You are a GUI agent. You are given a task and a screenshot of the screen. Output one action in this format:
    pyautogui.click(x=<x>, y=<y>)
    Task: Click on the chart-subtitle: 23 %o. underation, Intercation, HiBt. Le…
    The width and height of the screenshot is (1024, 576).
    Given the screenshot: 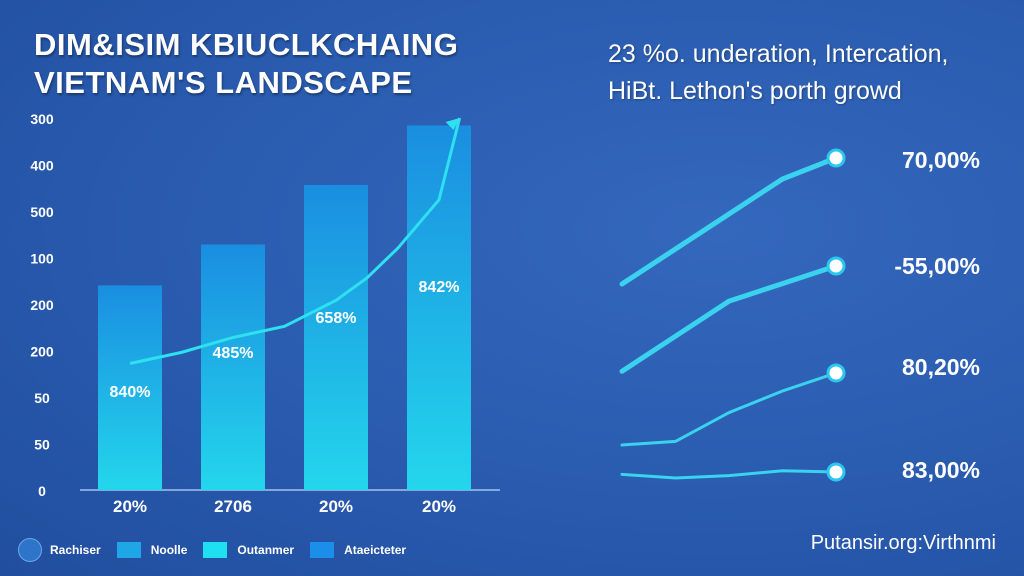 What is the action you would take?
    pyautogui.click(x=778, y=73)
    